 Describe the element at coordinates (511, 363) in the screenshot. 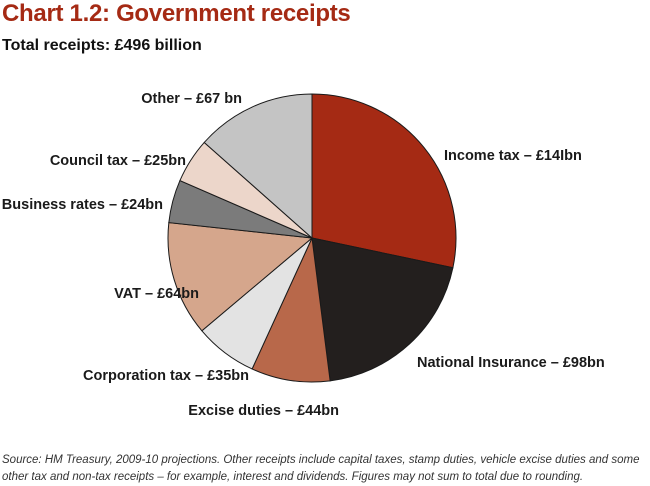

I see `slice-label-national-insurance: National Insurance – £98bn` at that location.